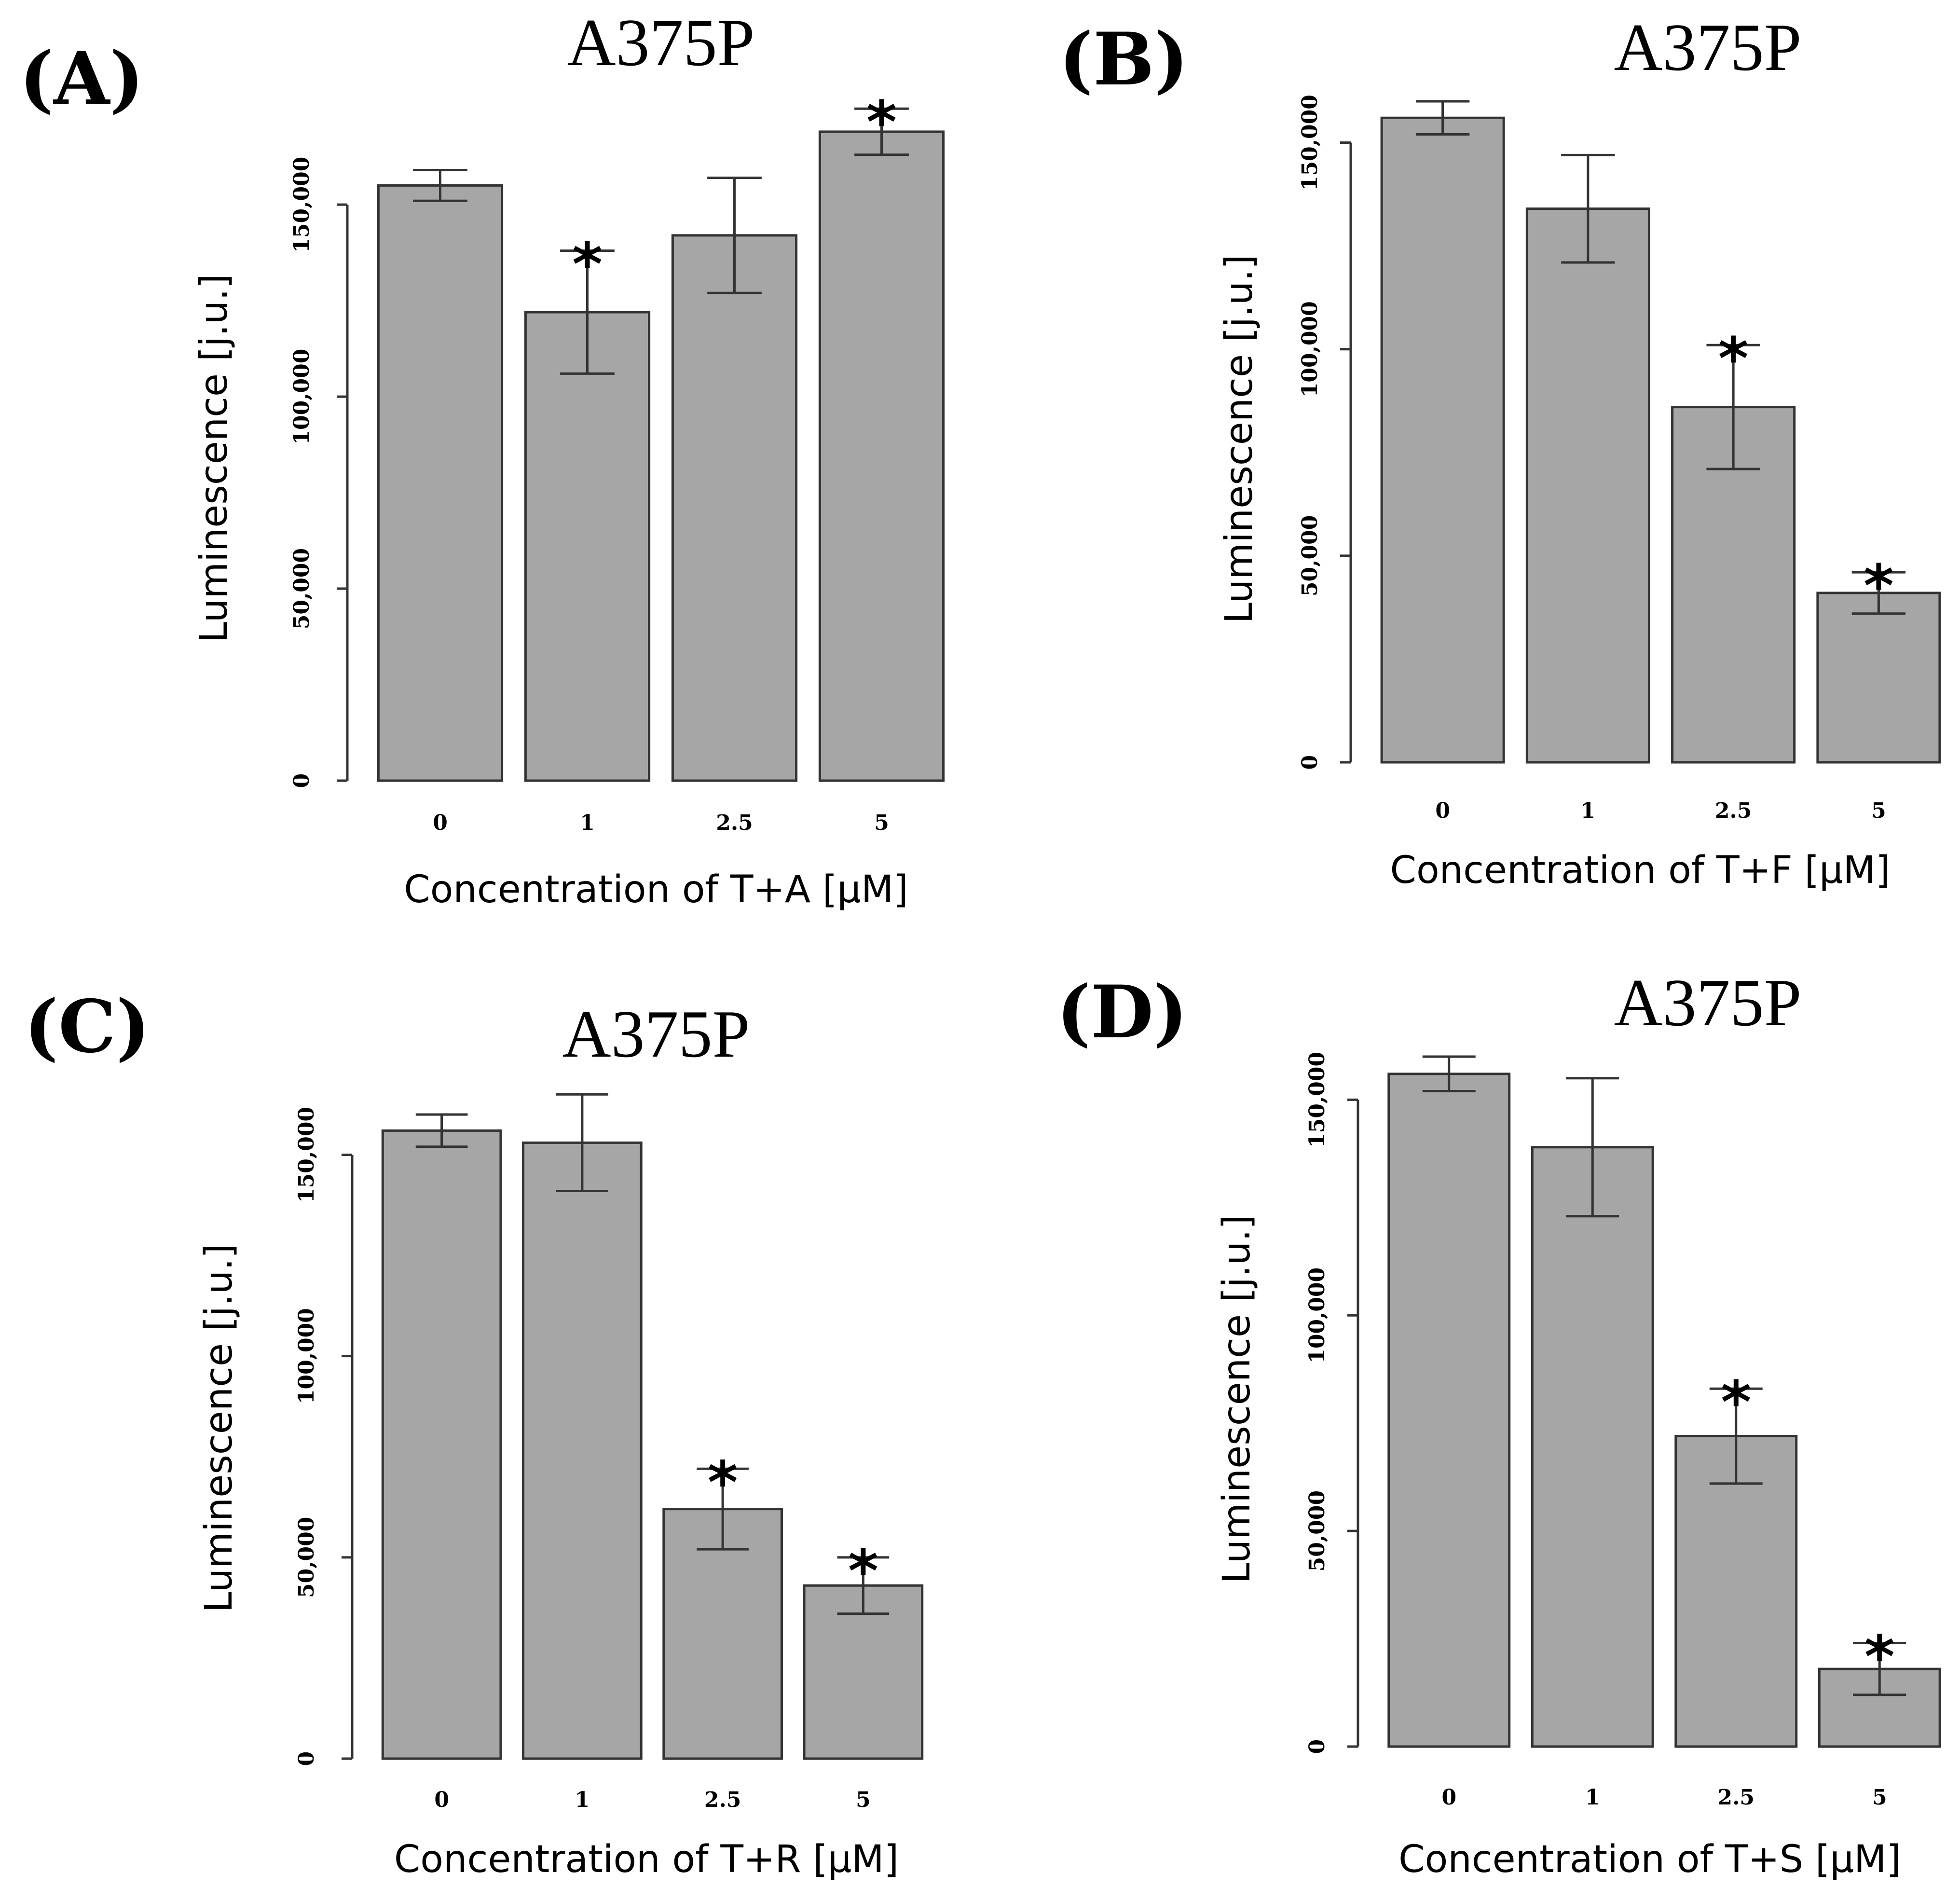 This screenshot has width=1960, height=1900. What do you see at coordinates (646, 1860) in the screenshot?
I see `x-axis-label: Concentration of T+R [μM]` at bounding box center [646, 1860].